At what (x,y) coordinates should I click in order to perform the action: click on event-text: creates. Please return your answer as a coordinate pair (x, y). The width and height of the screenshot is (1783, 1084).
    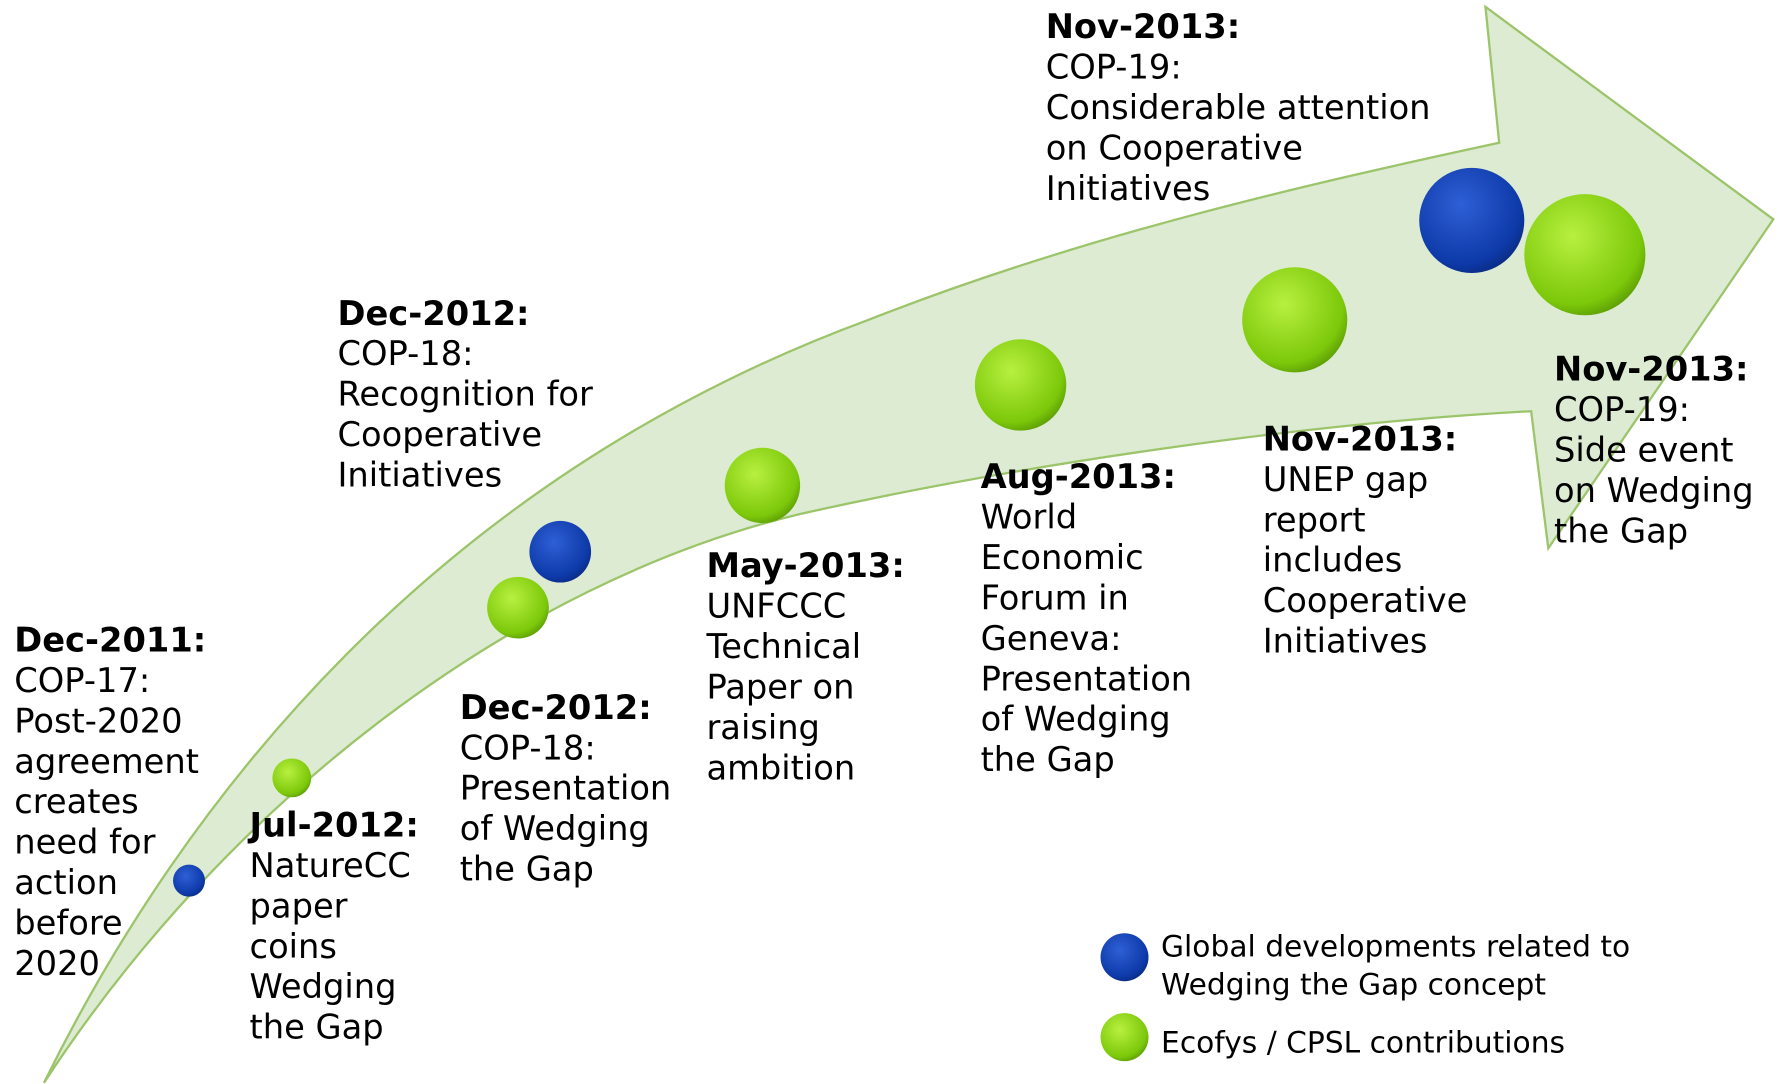
    Looking at the image, I should click on (76, 801).